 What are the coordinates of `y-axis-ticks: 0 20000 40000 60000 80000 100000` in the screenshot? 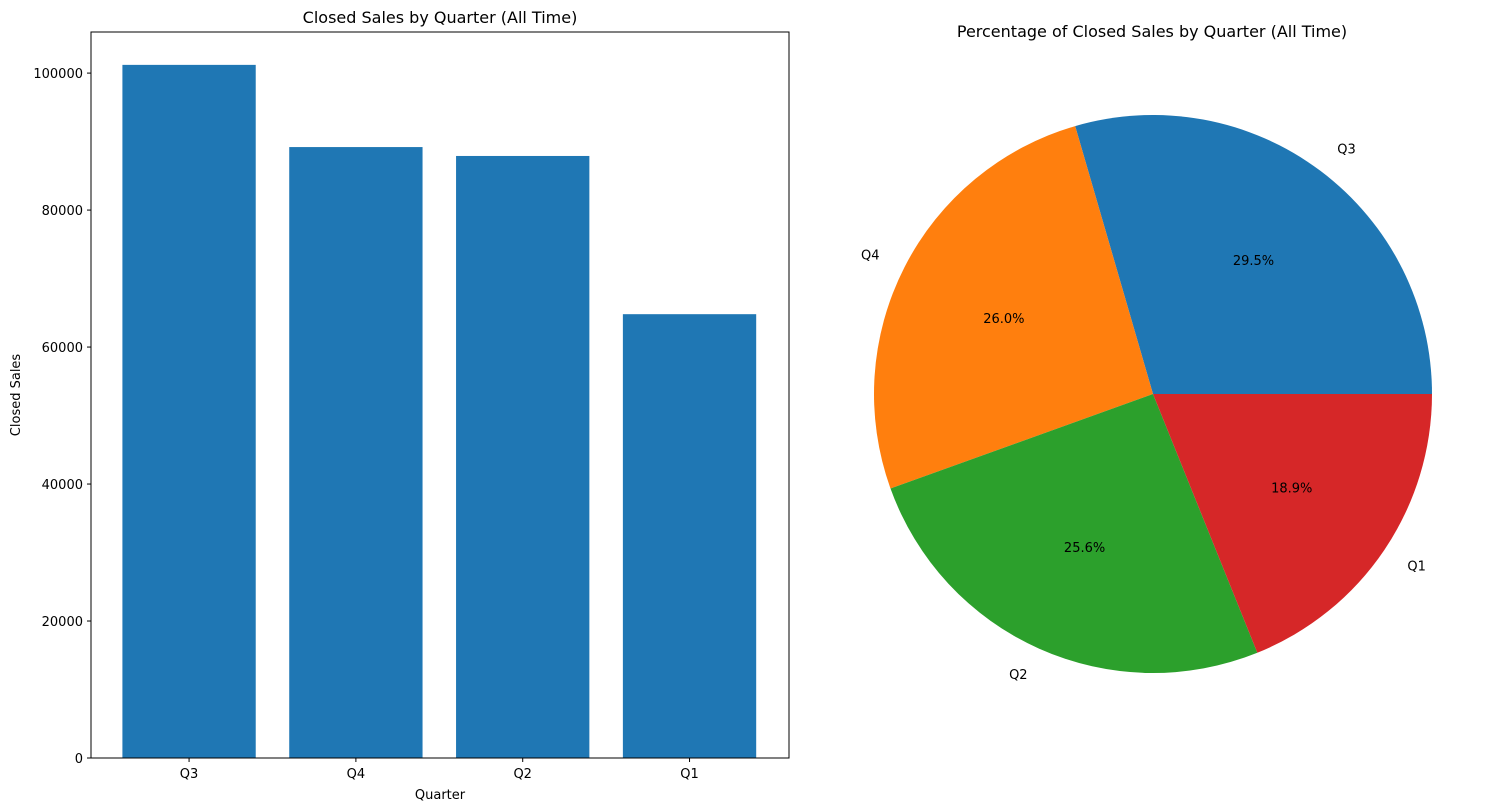 It's located at (62, 417).